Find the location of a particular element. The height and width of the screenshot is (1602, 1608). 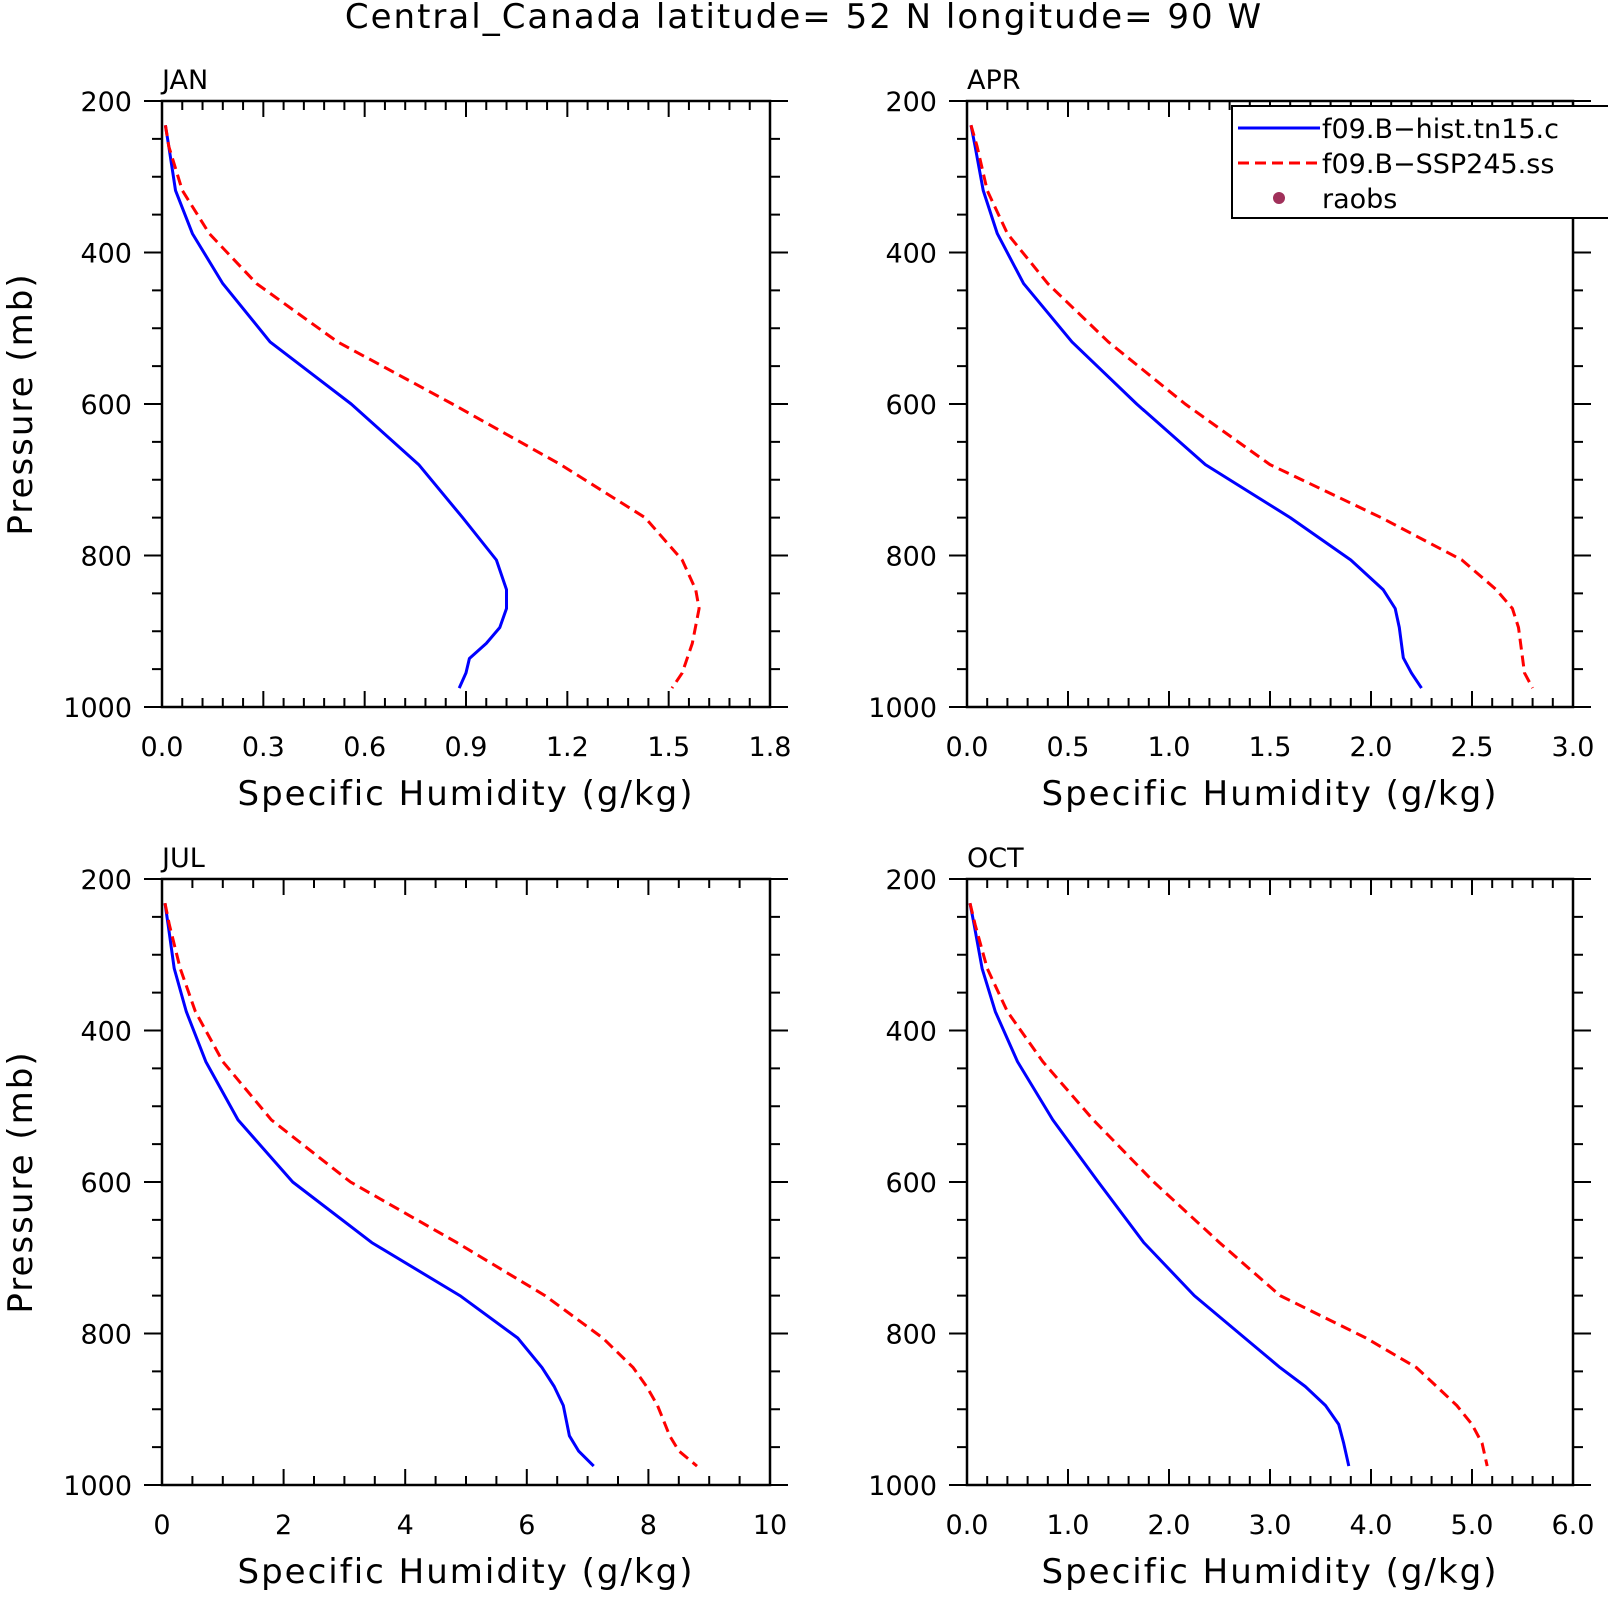

x-tick-label: 0.5 is located at coordinates (1068, 747).